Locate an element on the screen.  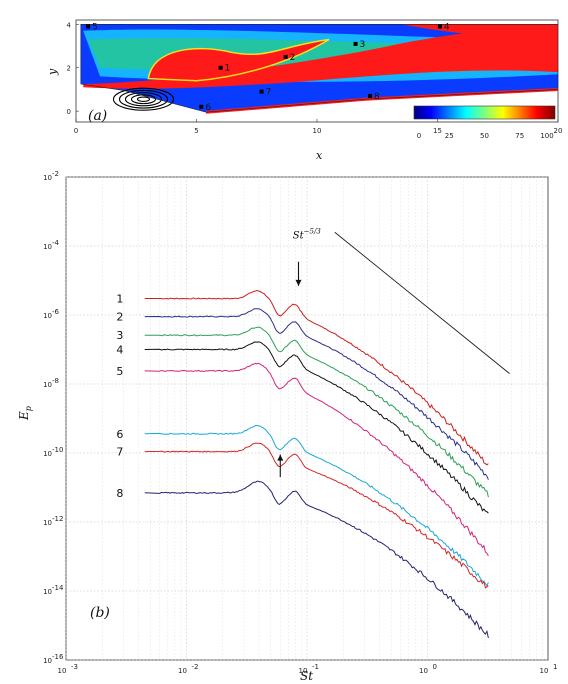
xtick-exponent: -3 is located at coordinates (74, 667).